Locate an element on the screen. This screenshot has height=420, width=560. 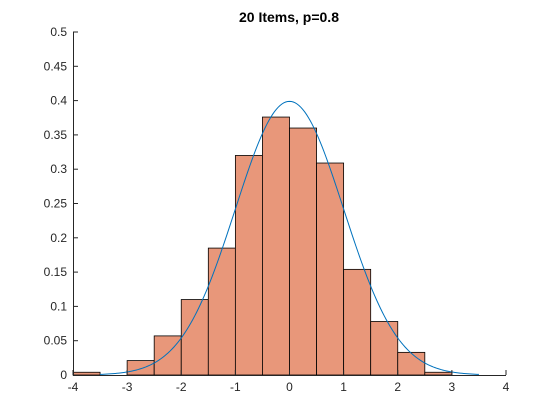
y-tick-label: 0.5 is located at coordinates (58, 32).